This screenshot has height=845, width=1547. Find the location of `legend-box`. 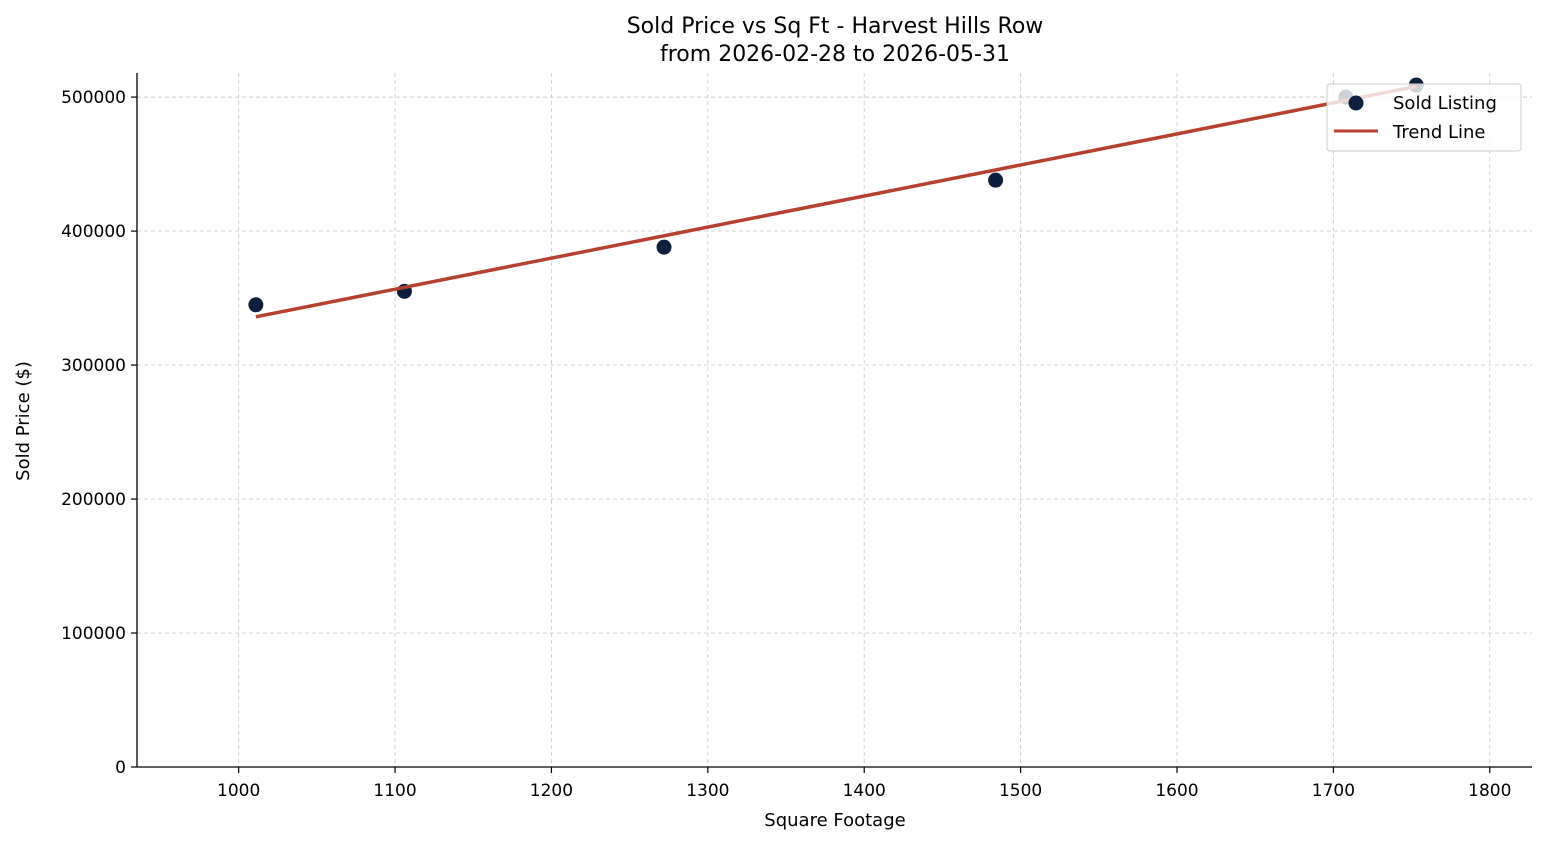

legend-box is located at coordinates (1424, 117).